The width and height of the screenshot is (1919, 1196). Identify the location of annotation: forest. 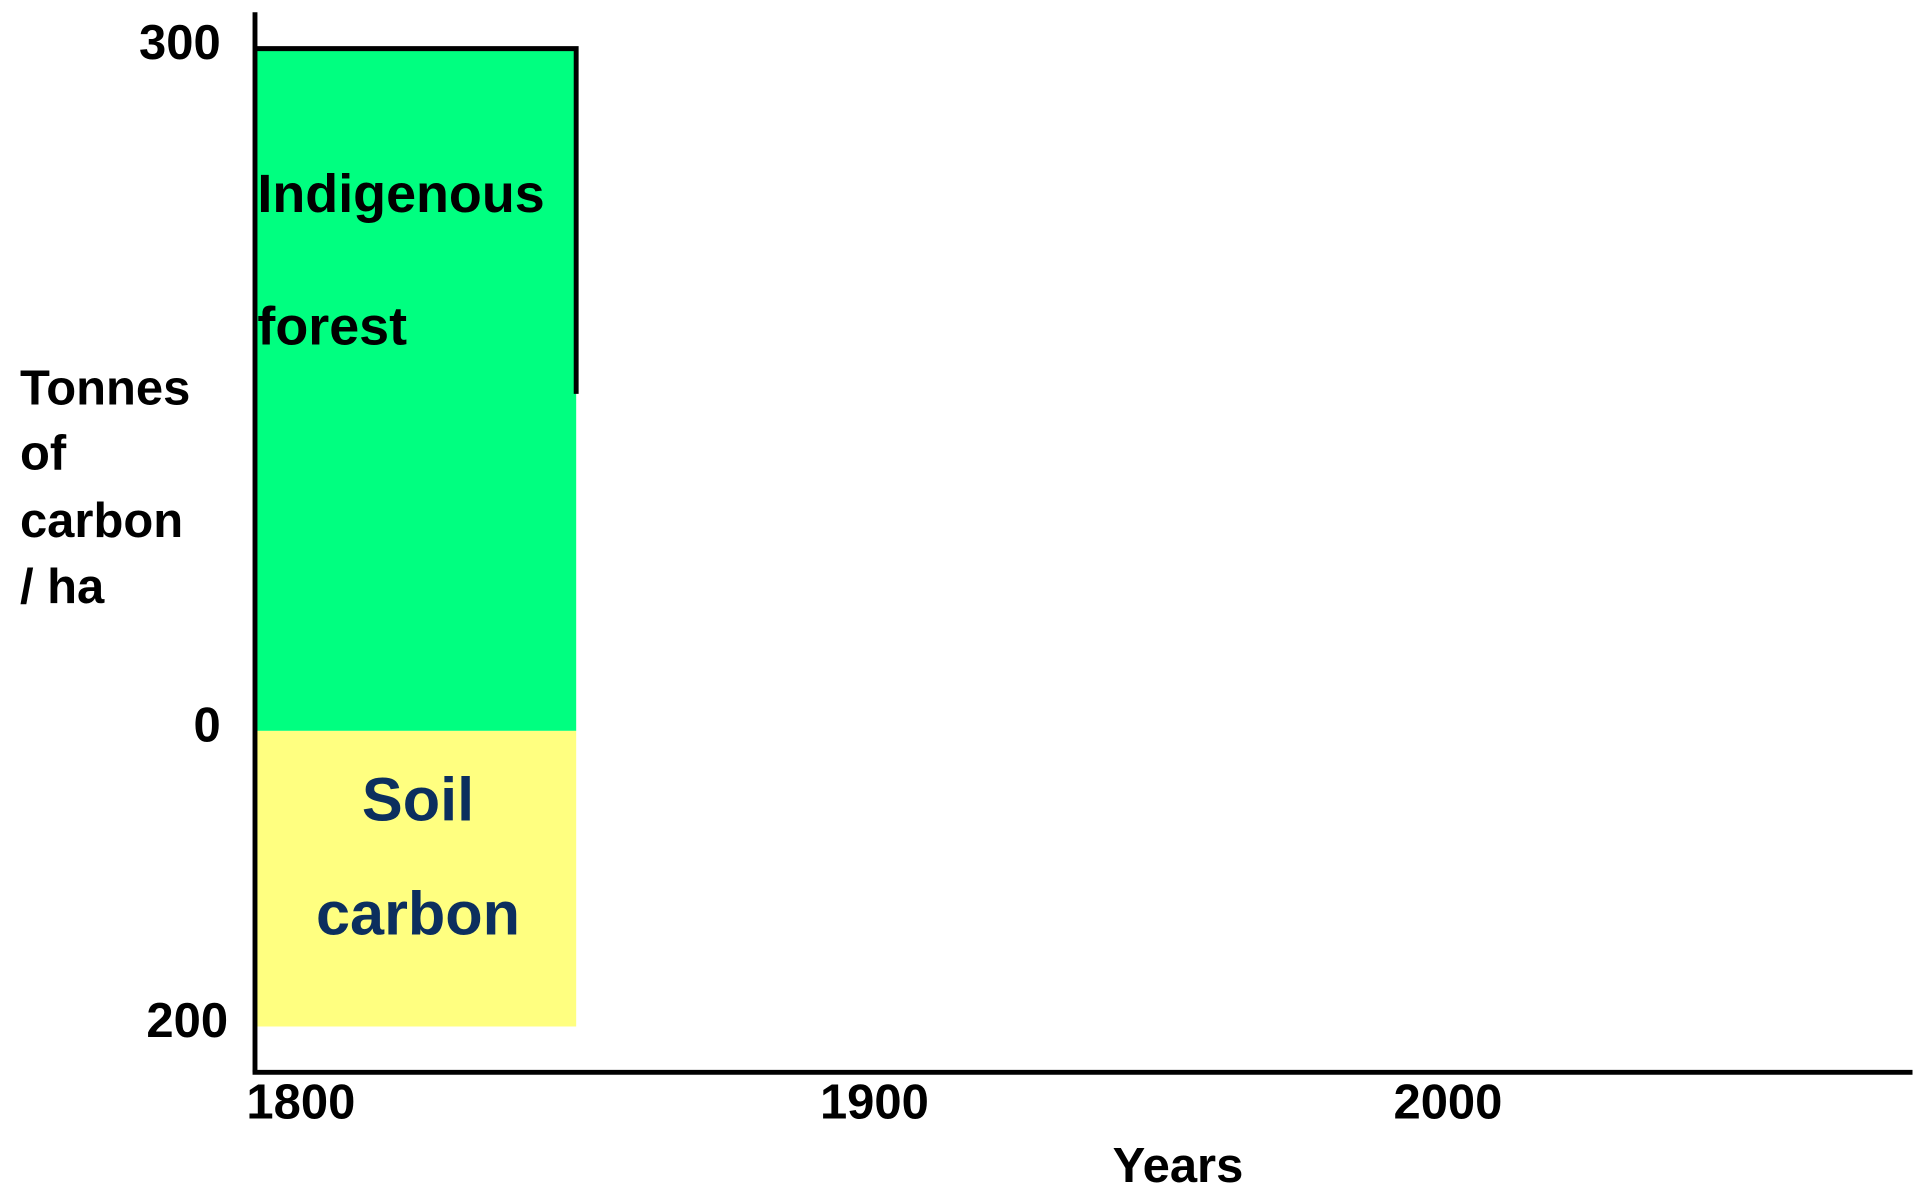
(332, 326).